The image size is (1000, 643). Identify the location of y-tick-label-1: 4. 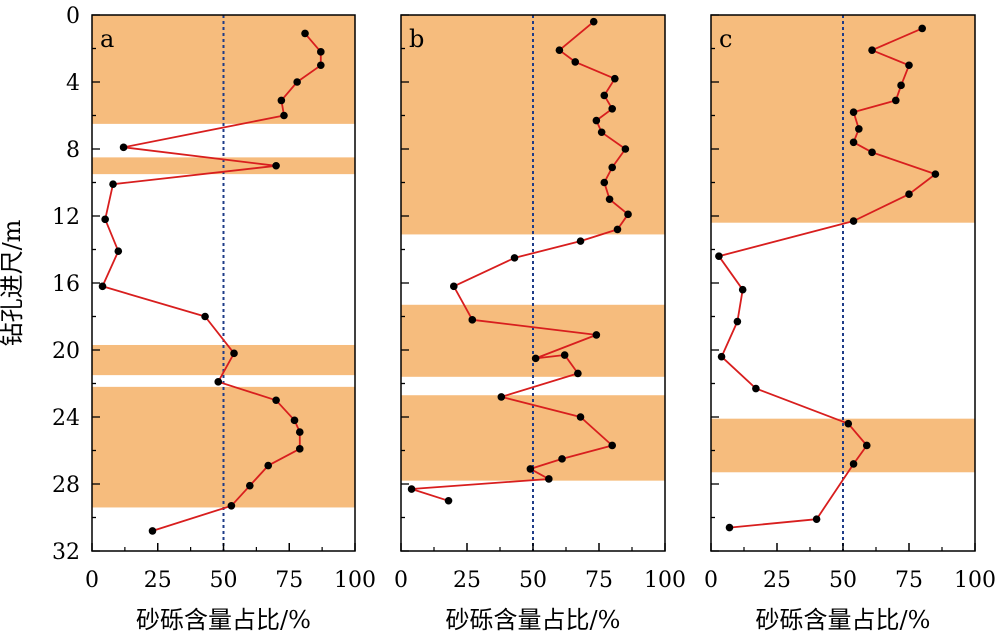
(73, 83).